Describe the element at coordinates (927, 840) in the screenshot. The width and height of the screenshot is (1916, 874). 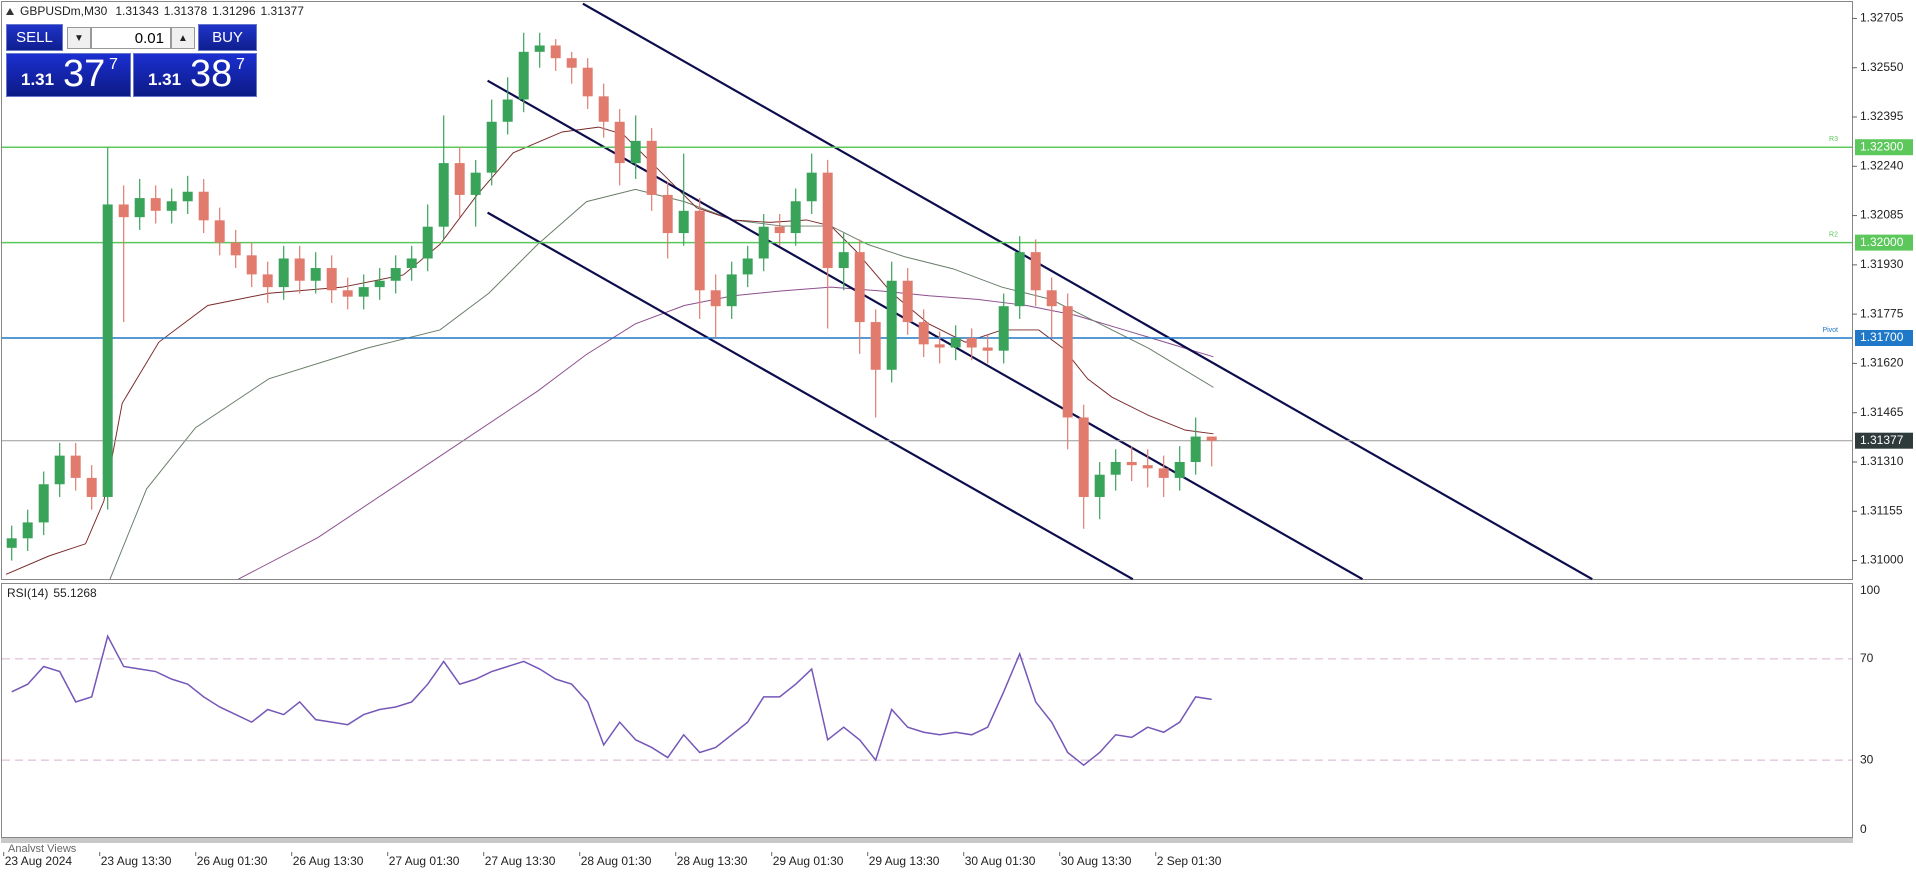
I see `separator` at that location.